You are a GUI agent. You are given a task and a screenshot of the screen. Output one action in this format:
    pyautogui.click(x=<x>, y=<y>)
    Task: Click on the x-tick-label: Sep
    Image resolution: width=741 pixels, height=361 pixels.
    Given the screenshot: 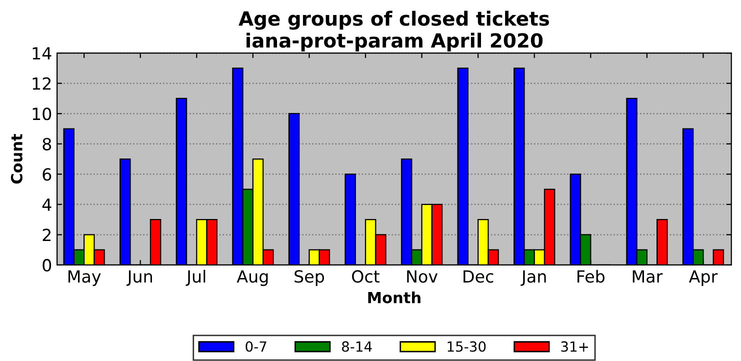 What is the action you would take?
    pyautogui.click(x=309, y=278)
    